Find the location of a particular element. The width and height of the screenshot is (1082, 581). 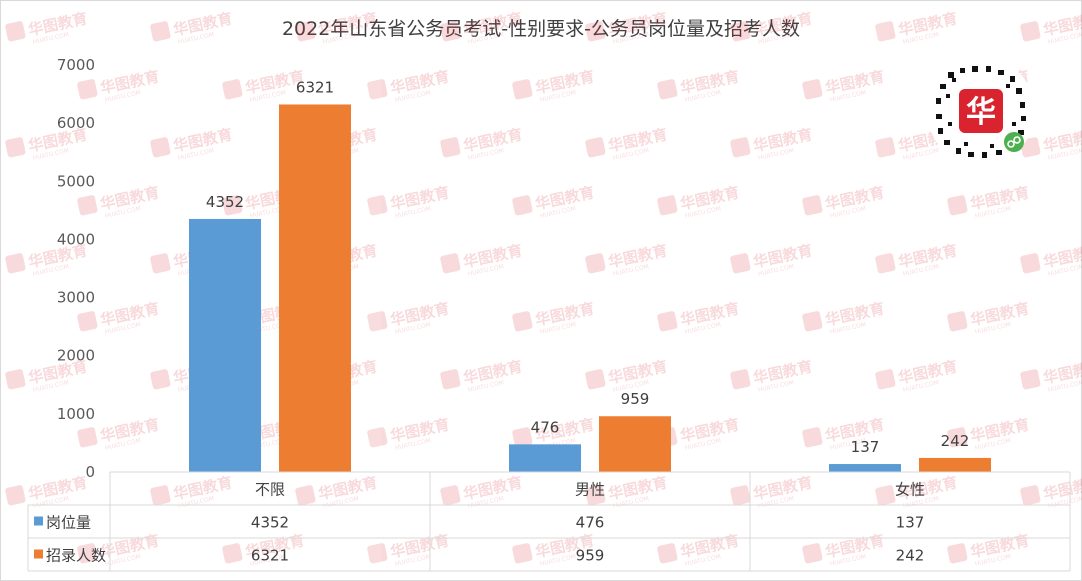

table-cell: 959 is located at coordinates (590, 556).